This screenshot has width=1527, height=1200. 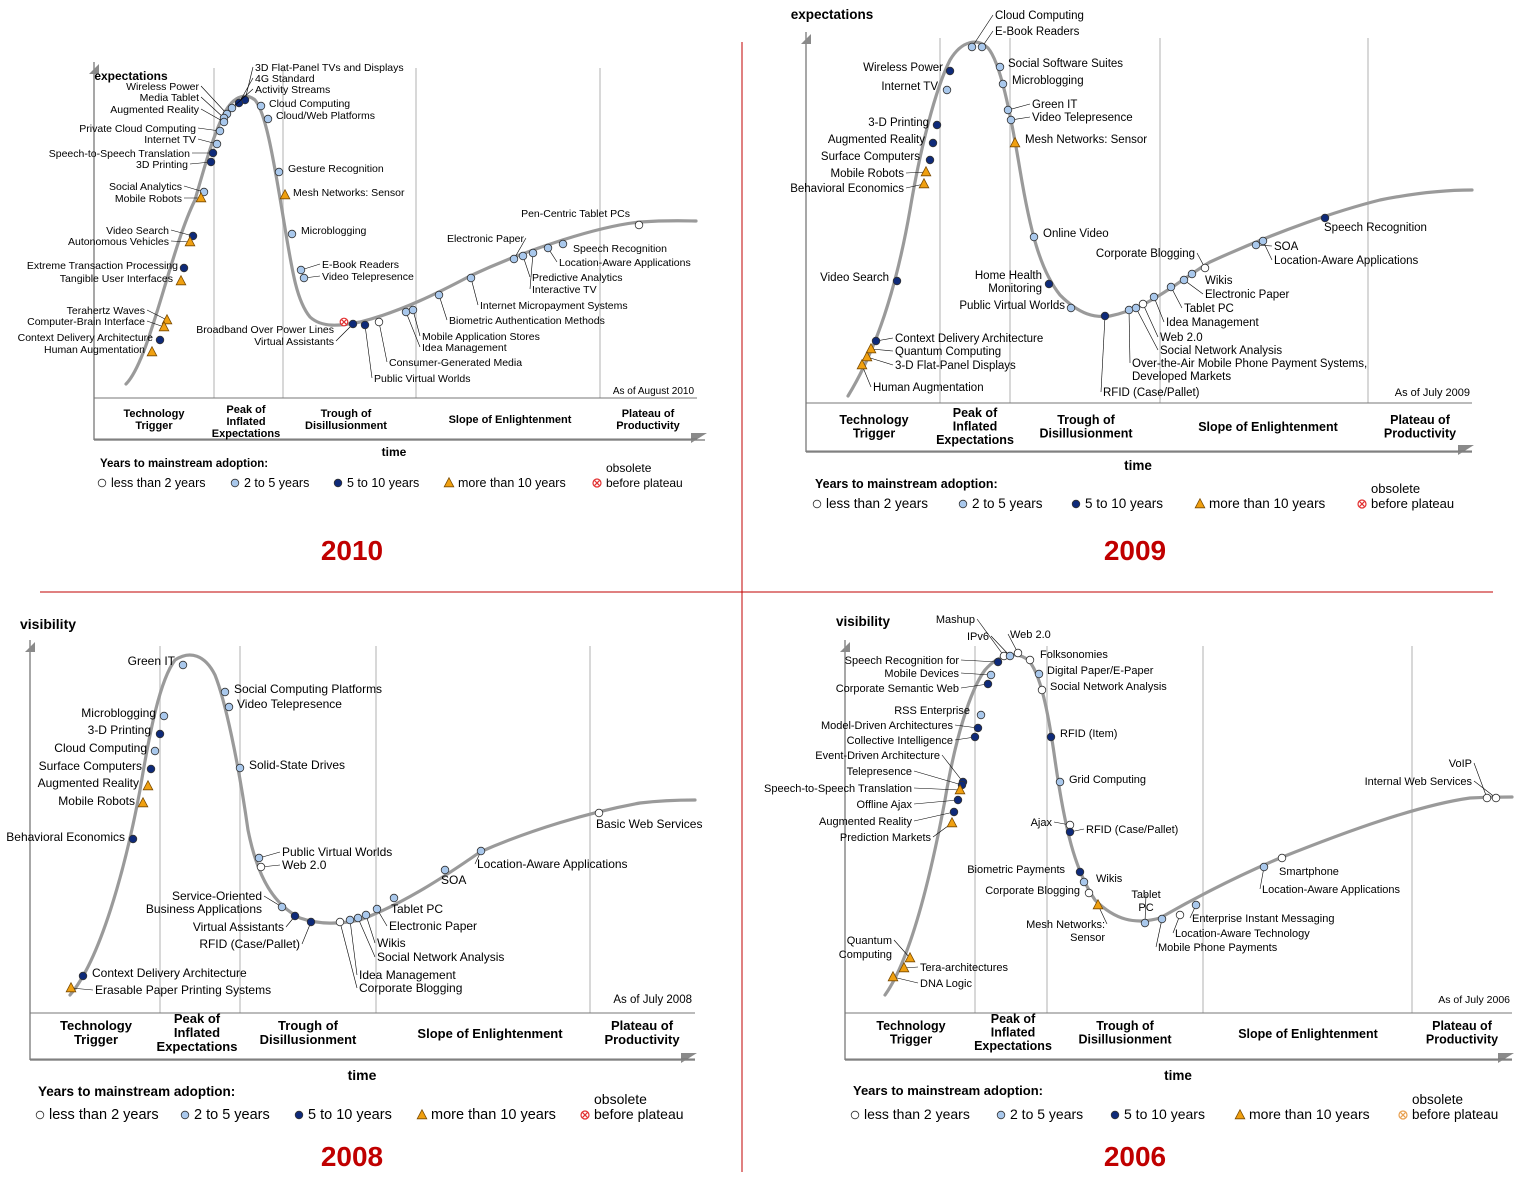 I want to click on technology-item: RFID (Item), so click(x=1081, y=735).